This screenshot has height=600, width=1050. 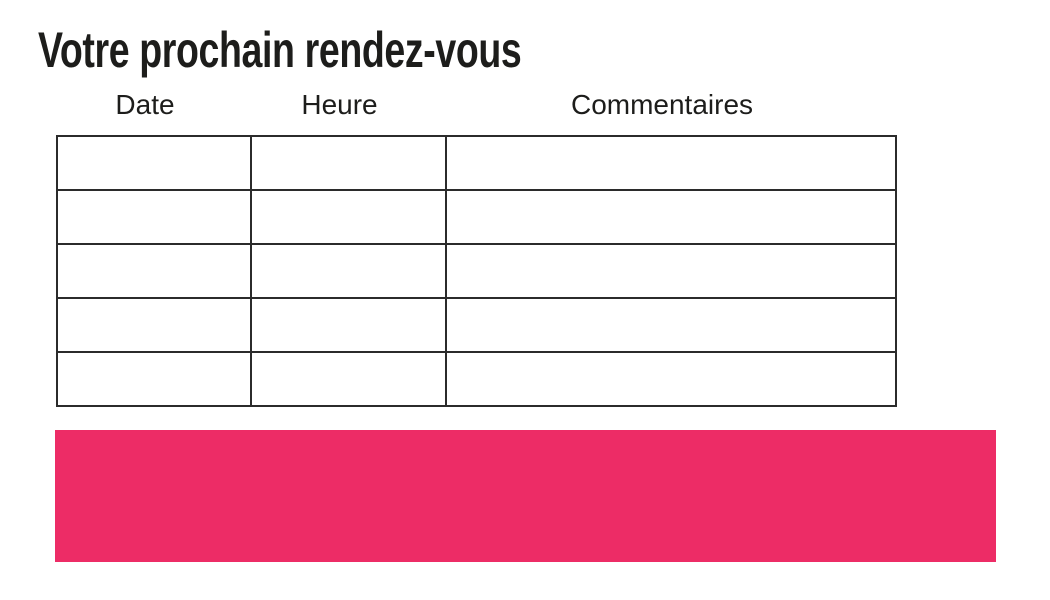 What do you see at coordinates (662, 104) in the screenshot?
I see `column-header-commentaires: Commentaires` at bounding box center [662, 104].